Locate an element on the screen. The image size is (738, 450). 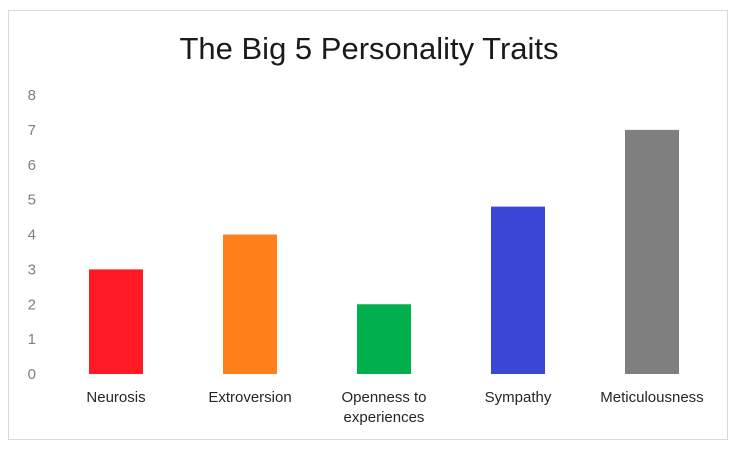
y-tick-label: 1 is located at coordinates (32, 339).